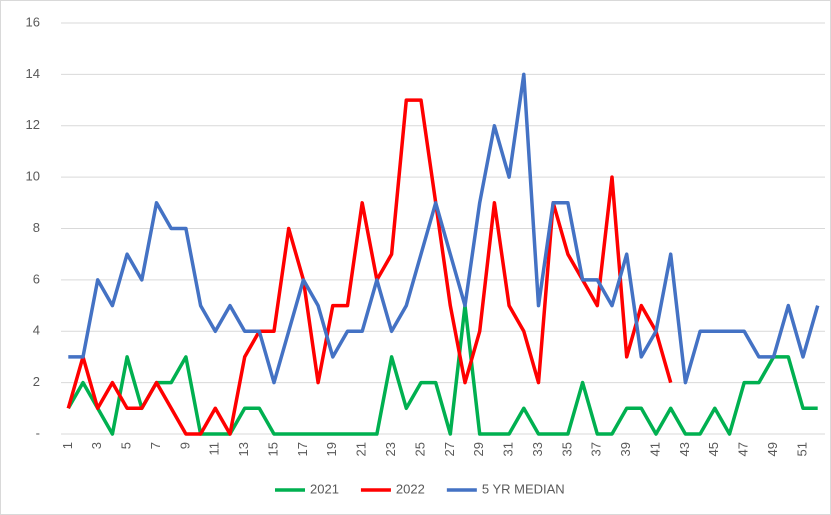 This screenshot has height=515, width=831. Describe the element at coordinates (537, 449) in the screenshot. I see `x-tick-label: 33` at that location.